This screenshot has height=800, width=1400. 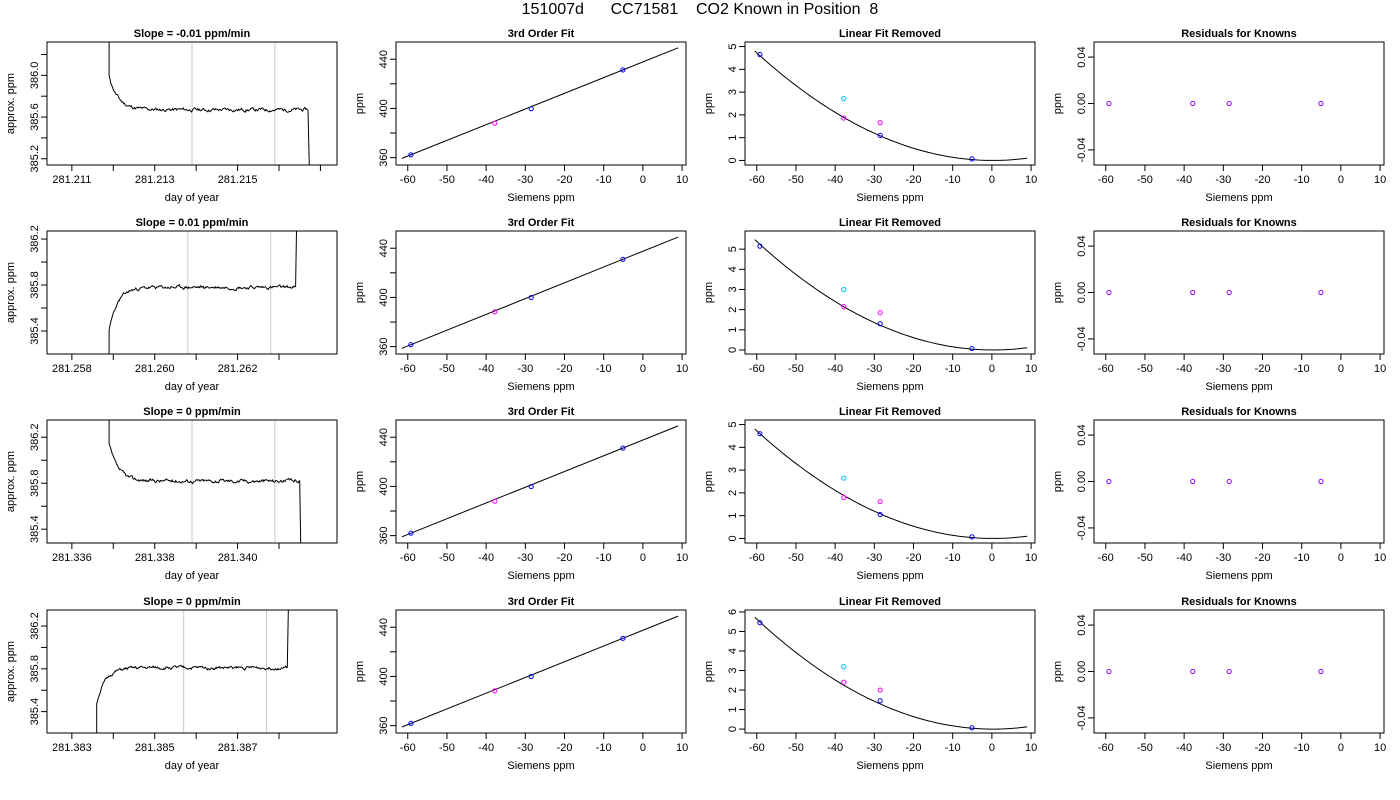 I want to click on x-tick-label: 281.385, so click(x=155, y=748).